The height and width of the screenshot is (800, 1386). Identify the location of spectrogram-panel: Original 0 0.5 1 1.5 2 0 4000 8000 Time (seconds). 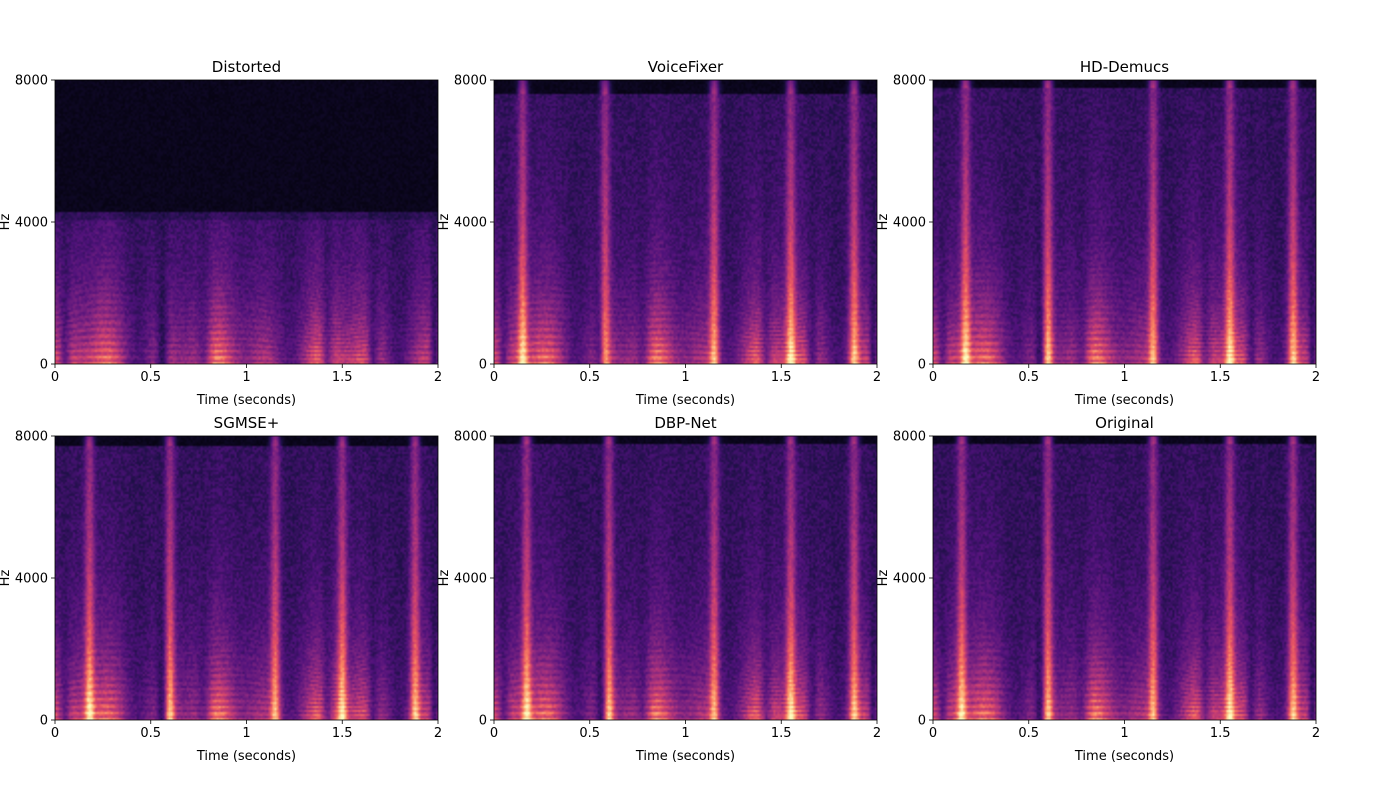
(1106, 589).